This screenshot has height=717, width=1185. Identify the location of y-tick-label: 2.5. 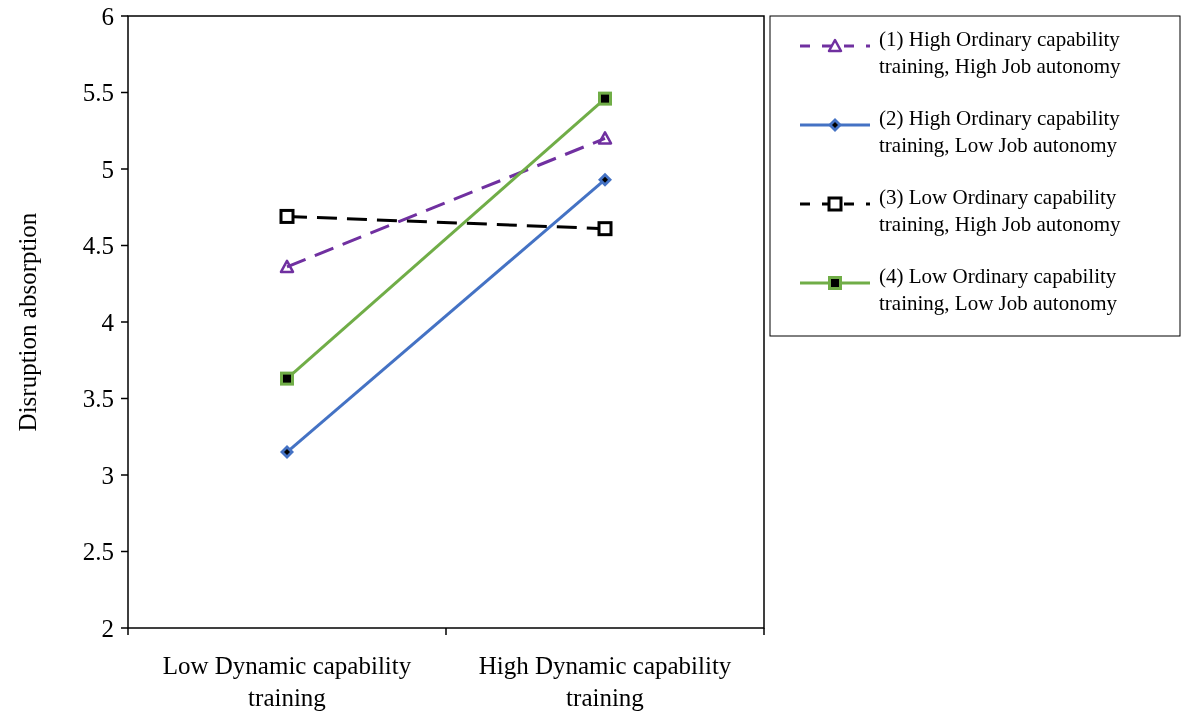
(98, 552).